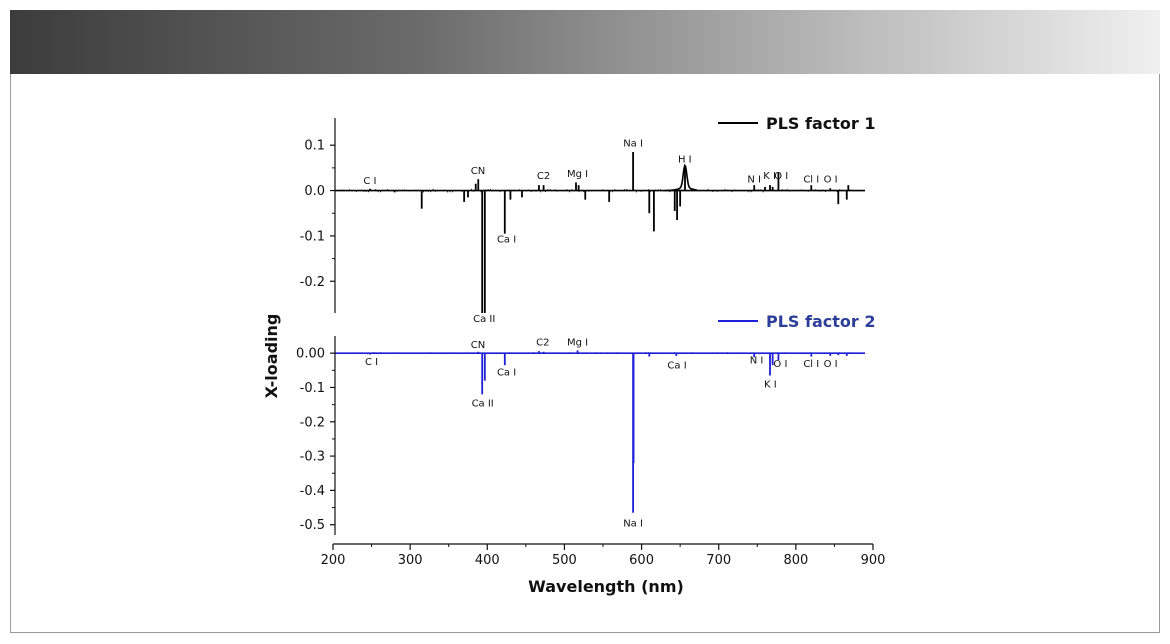 The width and height of the screenshot is (1170, 644). Describe the element at coordinates (718, 560) in the screenshot. I see `x-tick-label: 700` at that location.